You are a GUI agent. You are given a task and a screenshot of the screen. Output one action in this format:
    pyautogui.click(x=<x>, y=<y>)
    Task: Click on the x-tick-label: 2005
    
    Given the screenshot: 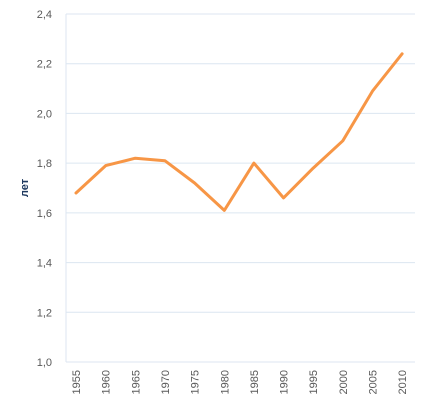 What is the action you would take?
    pyautogui.click(x=374, y=382)
    